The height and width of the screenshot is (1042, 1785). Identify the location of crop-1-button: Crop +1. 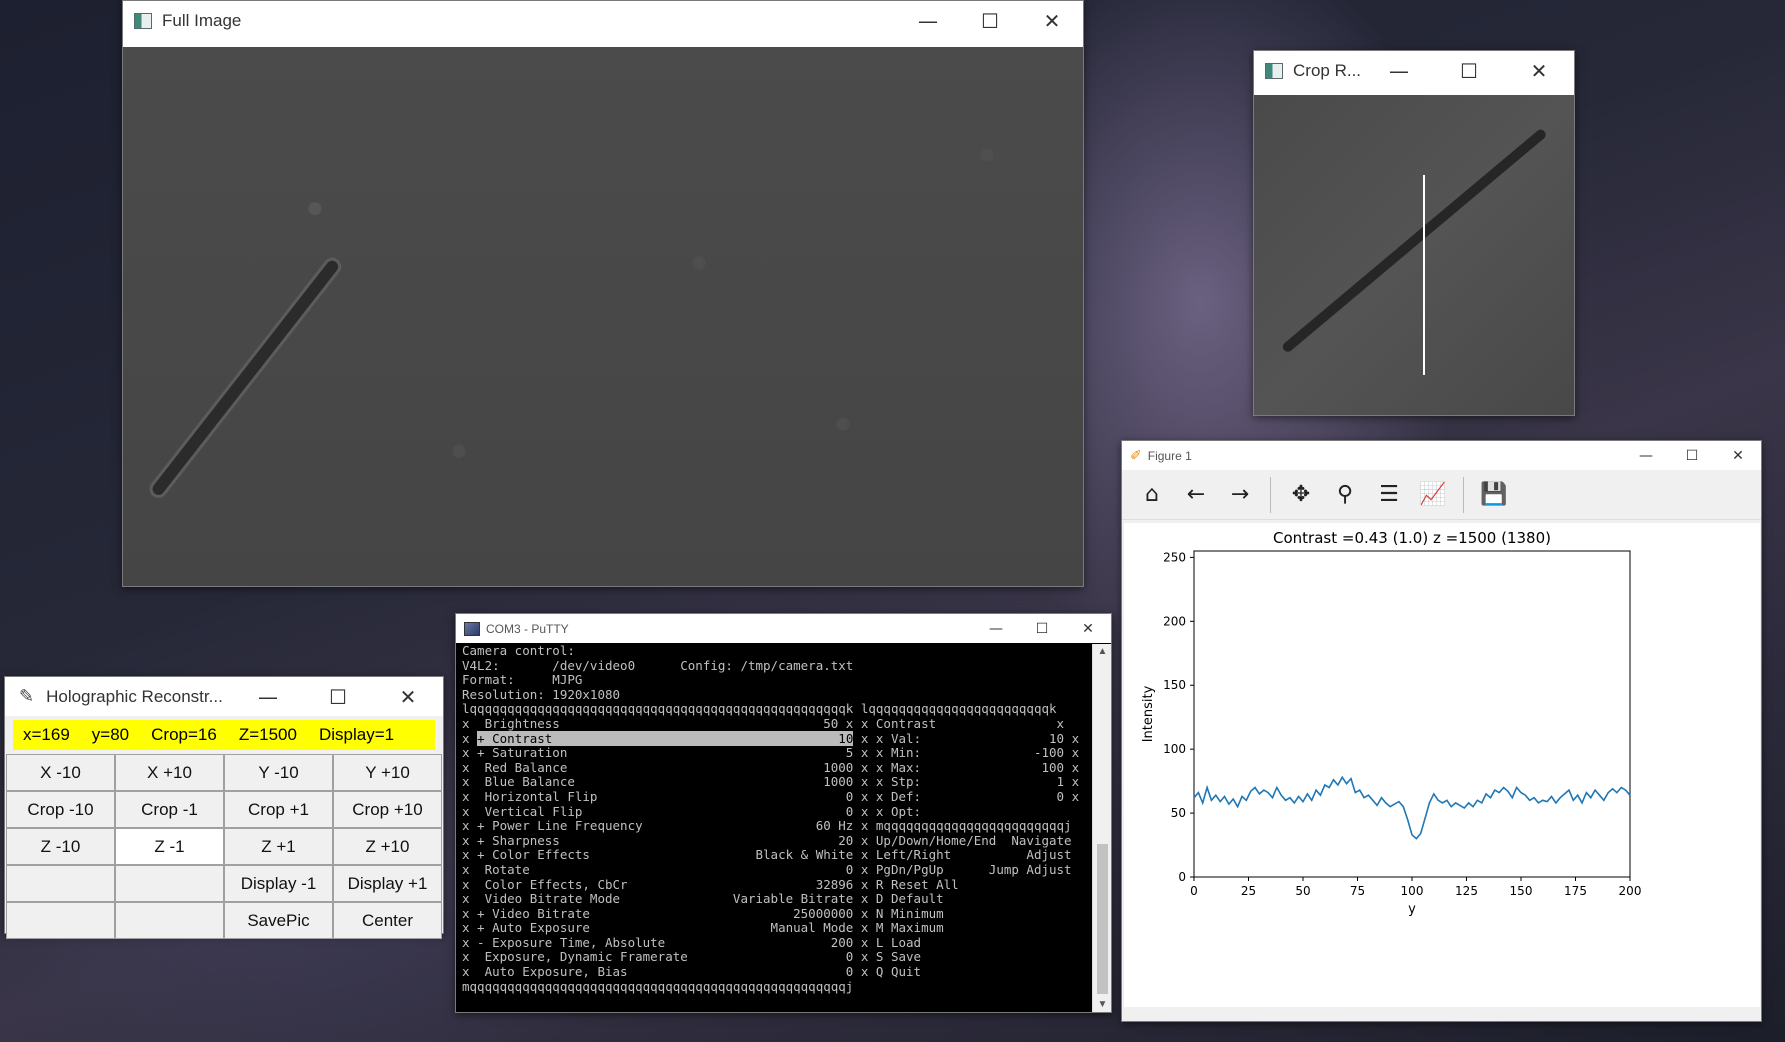
(278, 809).